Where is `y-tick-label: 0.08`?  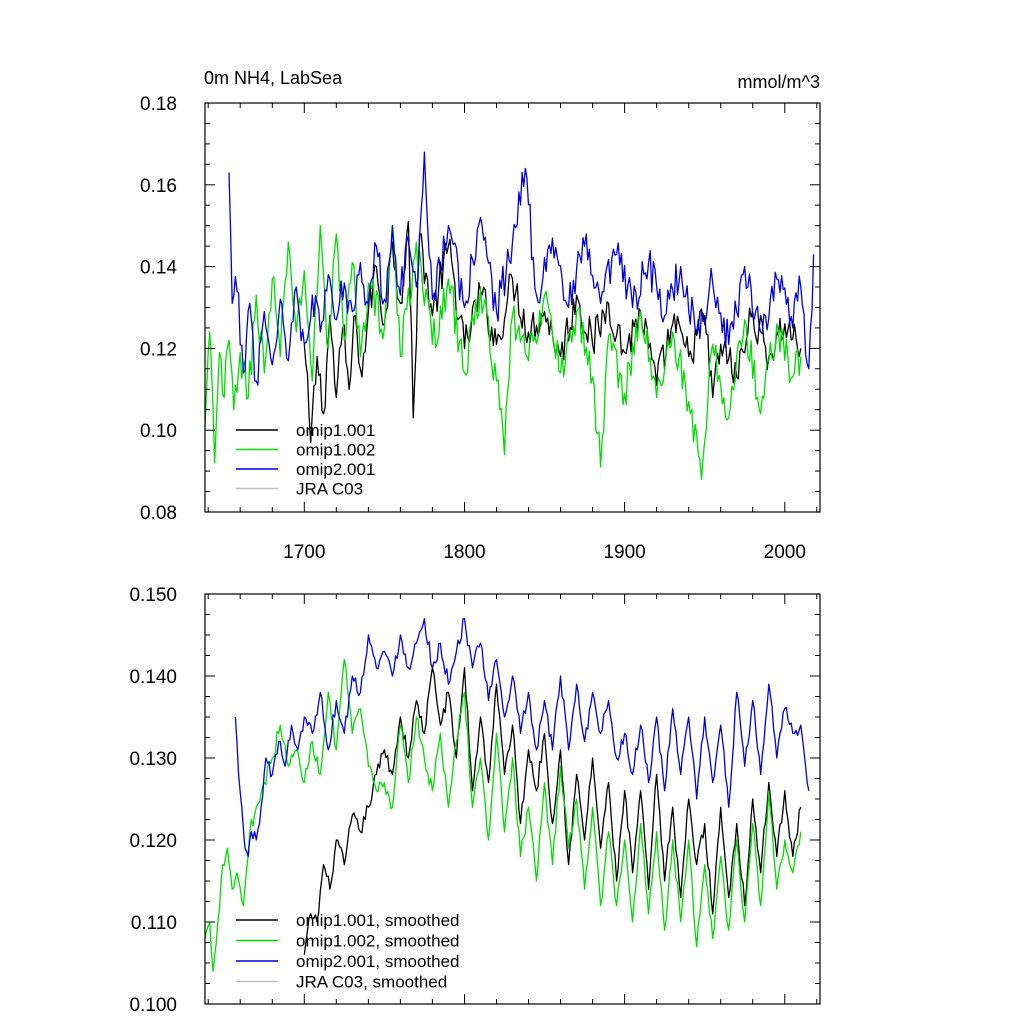 y-tick-label: 0.08 is located at coordinates (158, 513).